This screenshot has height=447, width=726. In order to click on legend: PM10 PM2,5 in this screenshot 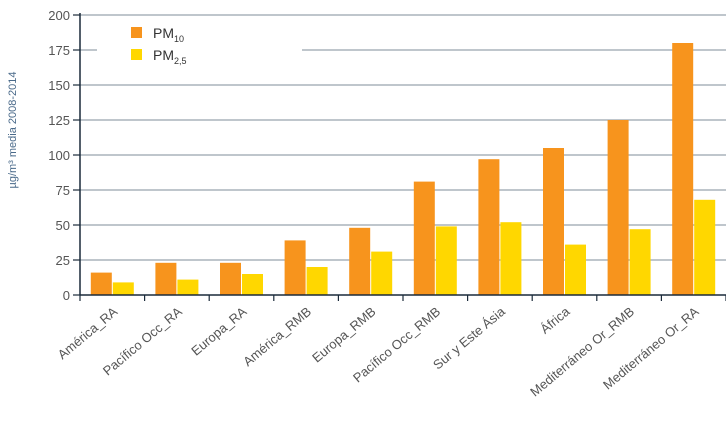, I will do `click(199, 47)`.